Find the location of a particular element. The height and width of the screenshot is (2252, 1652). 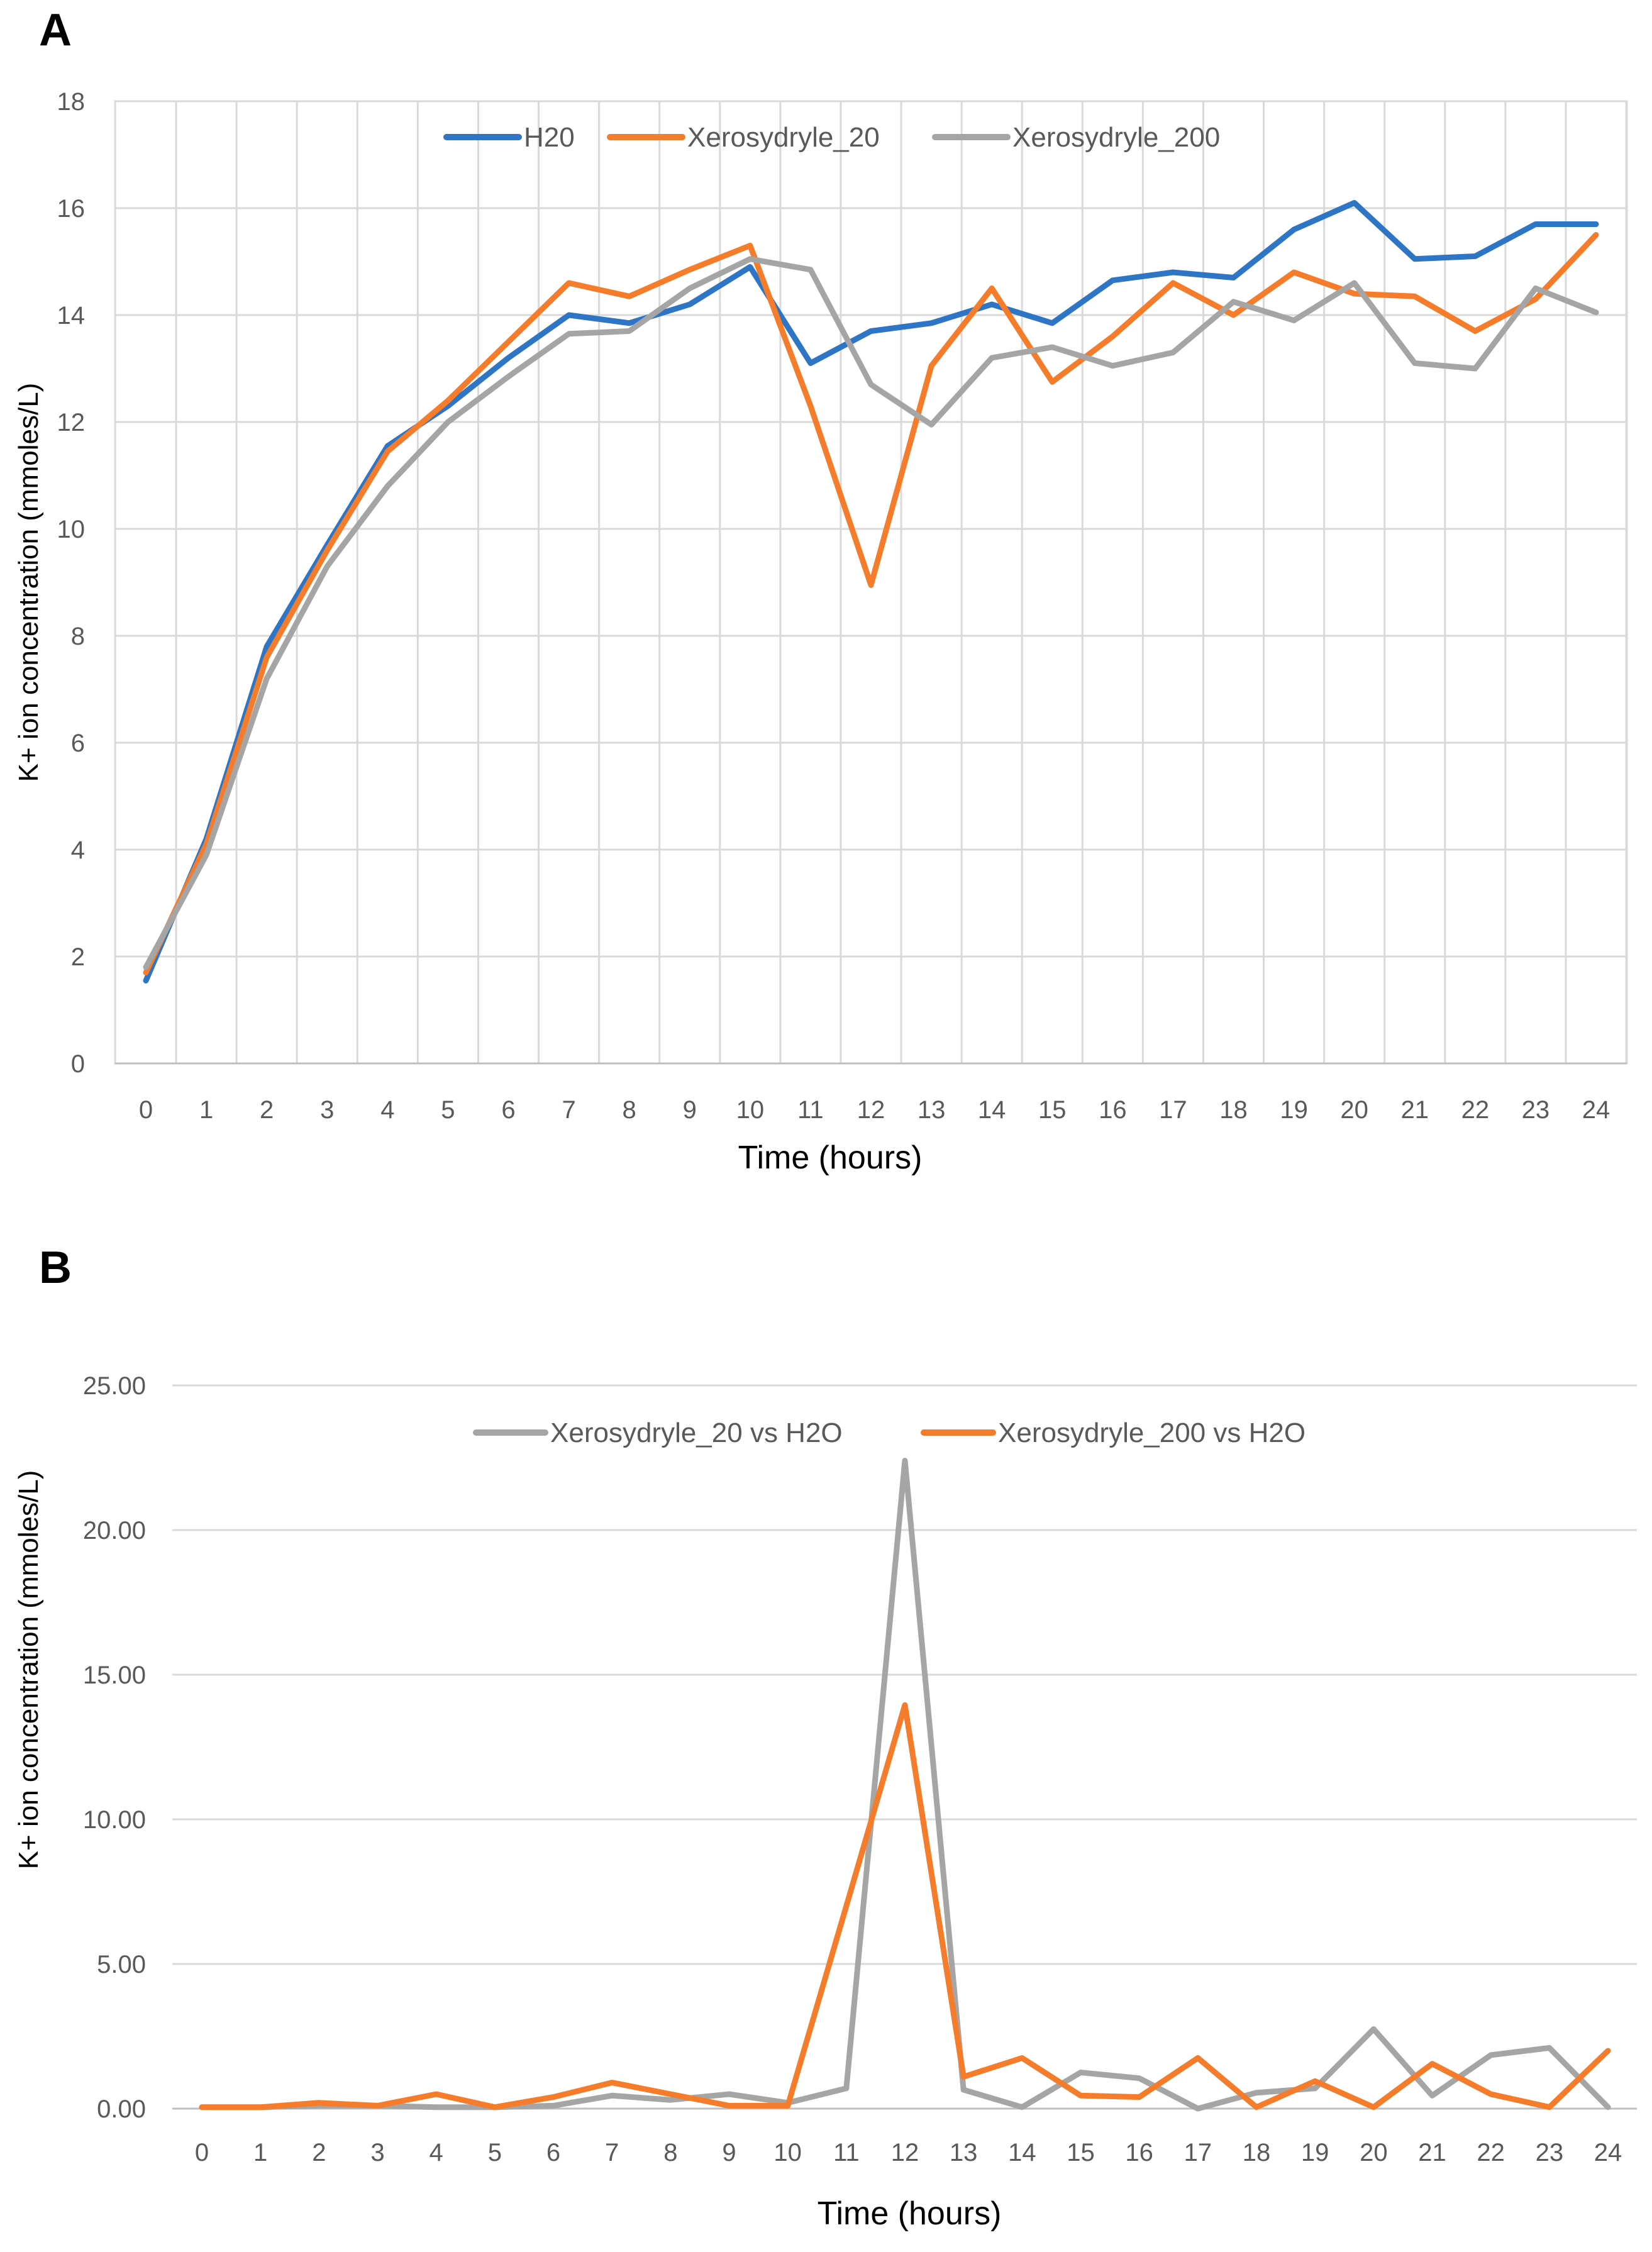

panel-a-x-tick-label: 21 is located at coordinates (1415, 1110).